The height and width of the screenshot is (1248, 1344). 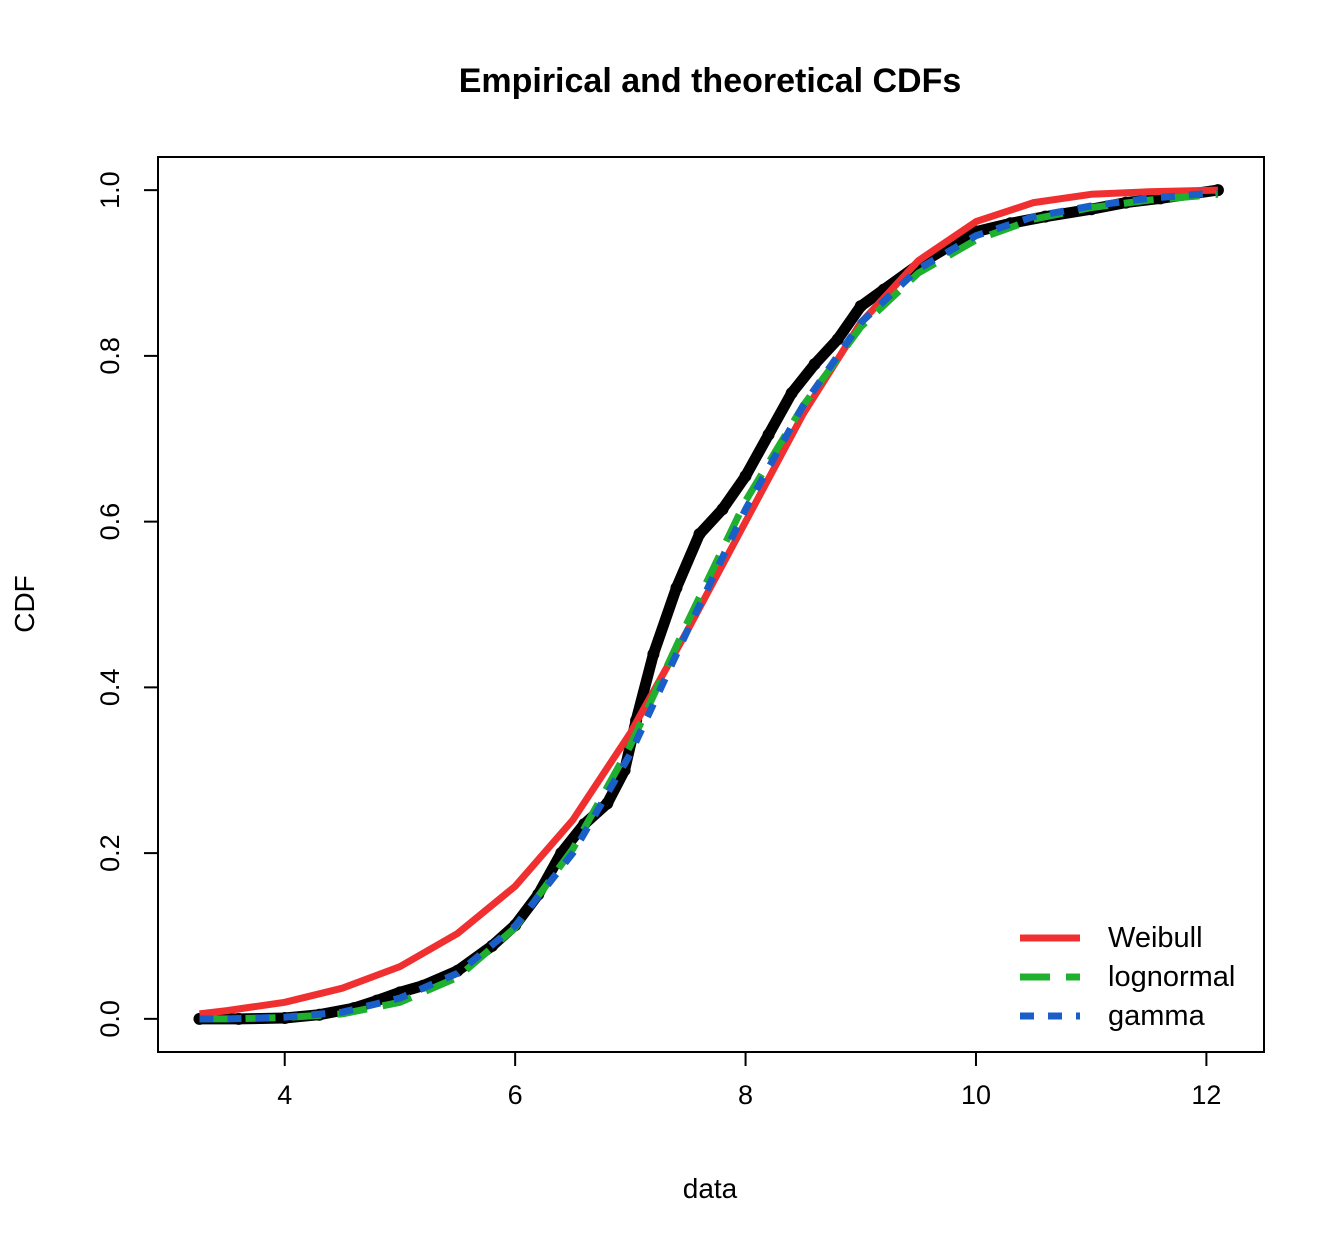 What do you see at coordinates (110, 356) in the screenshot?
I see `y-tick-label: 0.8` at bounding box center [110, 356].